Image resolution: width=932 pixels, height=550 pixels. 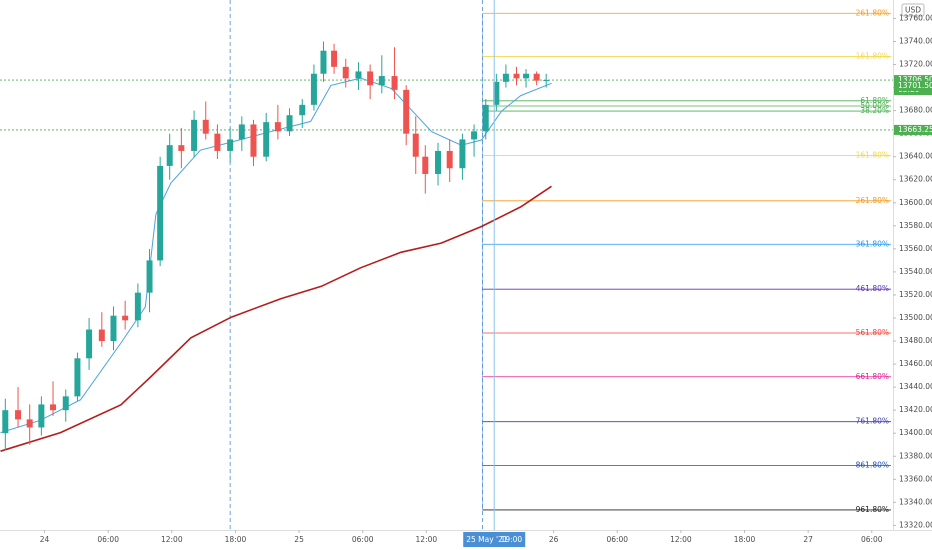 I want to click on y-tick-label: 13760.00, so click(x=915, y=17).